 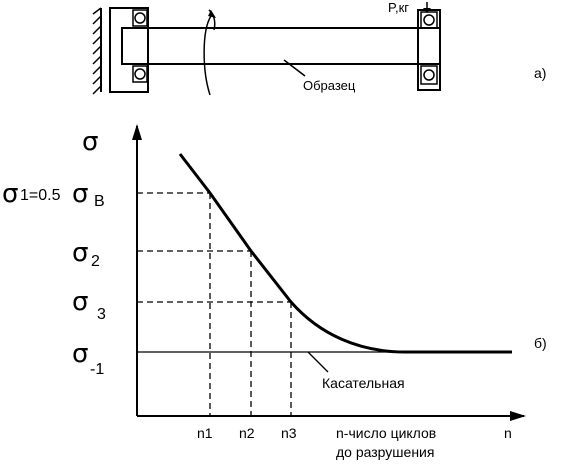 What do you see at coordinates (97, 369) in the screenshot?
I see `svg-text: -1` at bounding box center [97, 369].